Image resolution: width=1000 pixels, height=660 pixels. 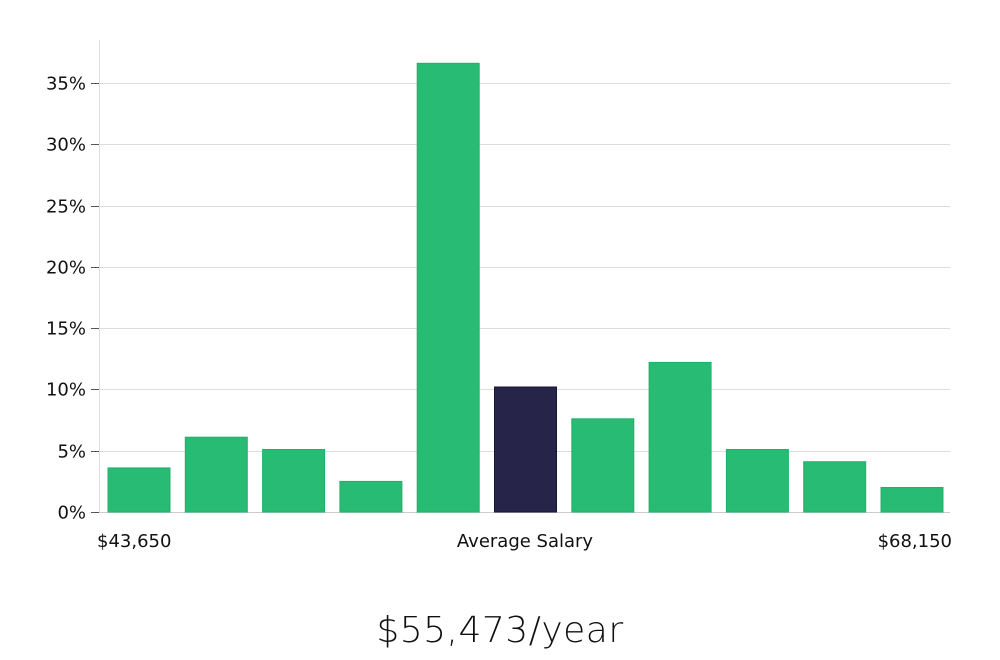 I want to click on y-tick-label: 35%, so click(x=66, y=84).